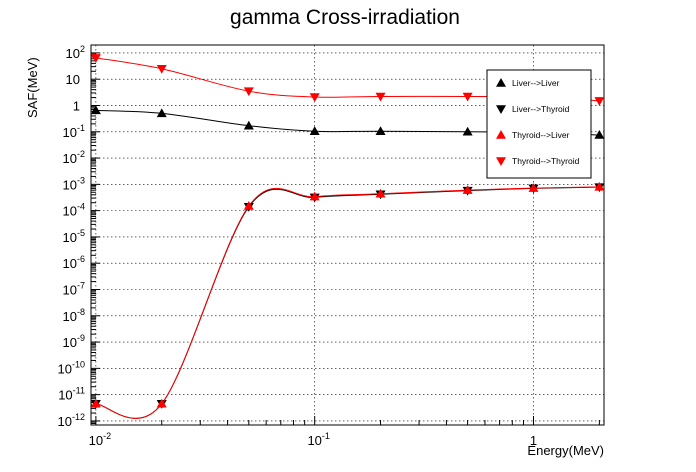 The width and height of the screenshot is (696, 472). Describe the element at coordinates (76, 105) in the screenshot. I see `y-tick-label: 1` at that location.